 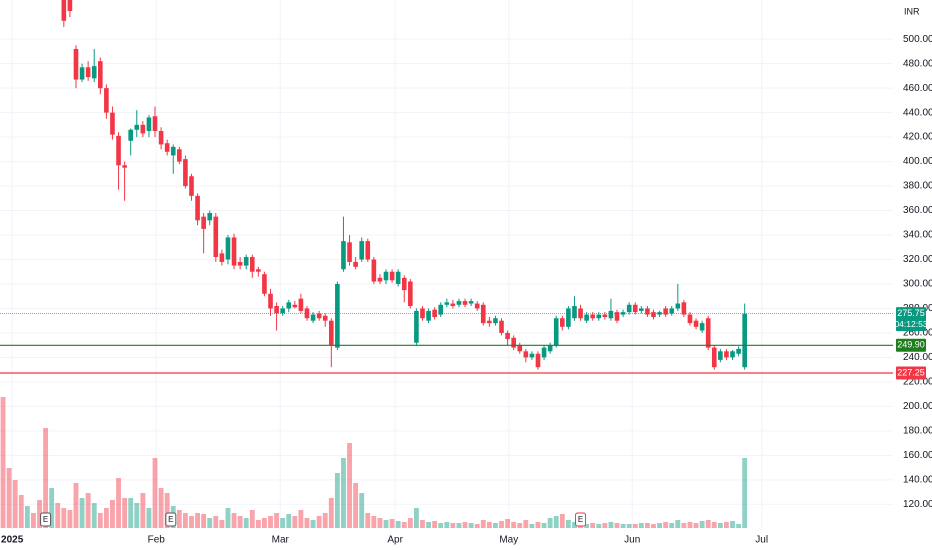 I want to click on last-price-tag, so click(x=911, y=319).